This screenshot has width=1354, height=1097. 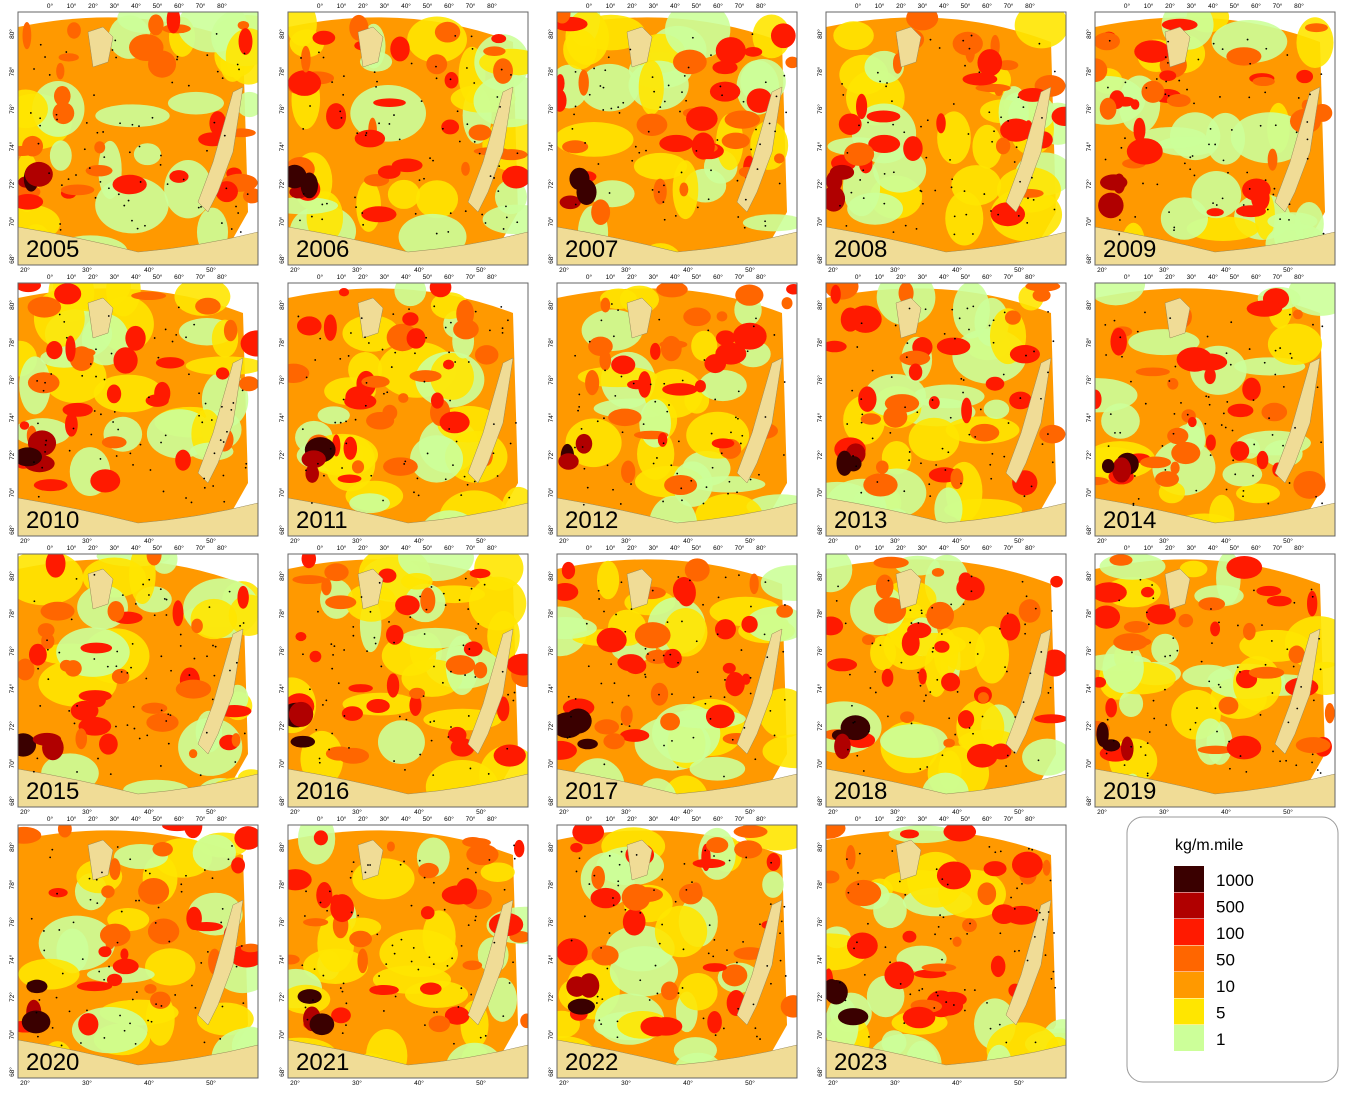 What do you see at coordinates (357, 270) in the screenshot?
I see `lon-label-bottom: 30°` at bounding box center [357, 270].